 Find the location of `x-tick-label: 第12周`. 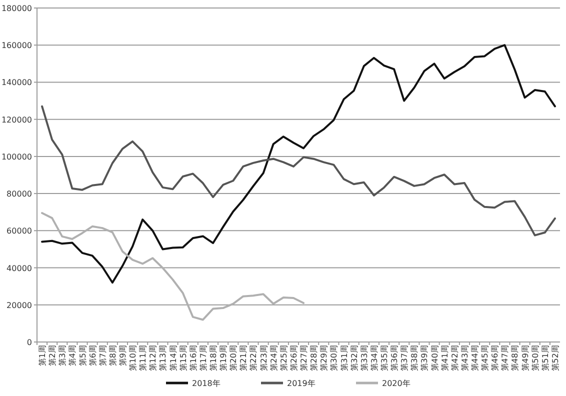

x-tick-label: 第12周 is located at coordinates (153, 358).